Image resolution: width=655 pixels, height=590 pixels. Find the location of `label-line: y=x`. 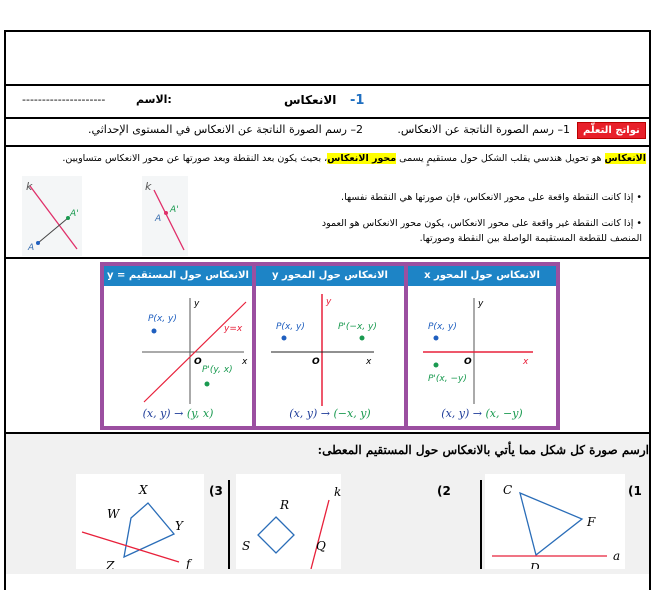

label-line: y=x is located at coordinates (233, 329).